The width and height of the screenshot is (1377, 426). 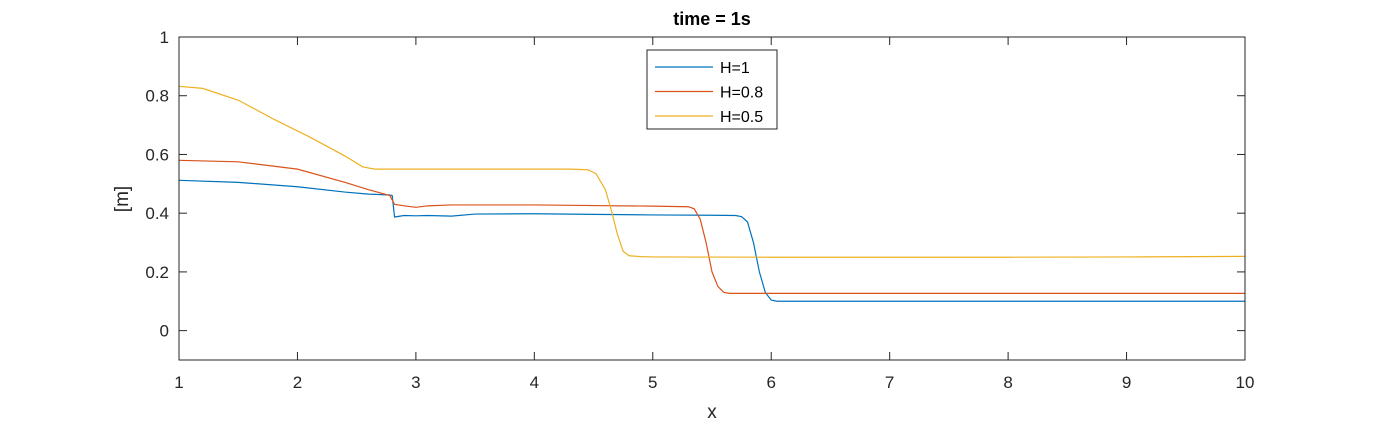 What do you see at coordinates (122, 199) in the screenshot?
I see `y-axis-label: [m]` at bounding box center [122, 199].